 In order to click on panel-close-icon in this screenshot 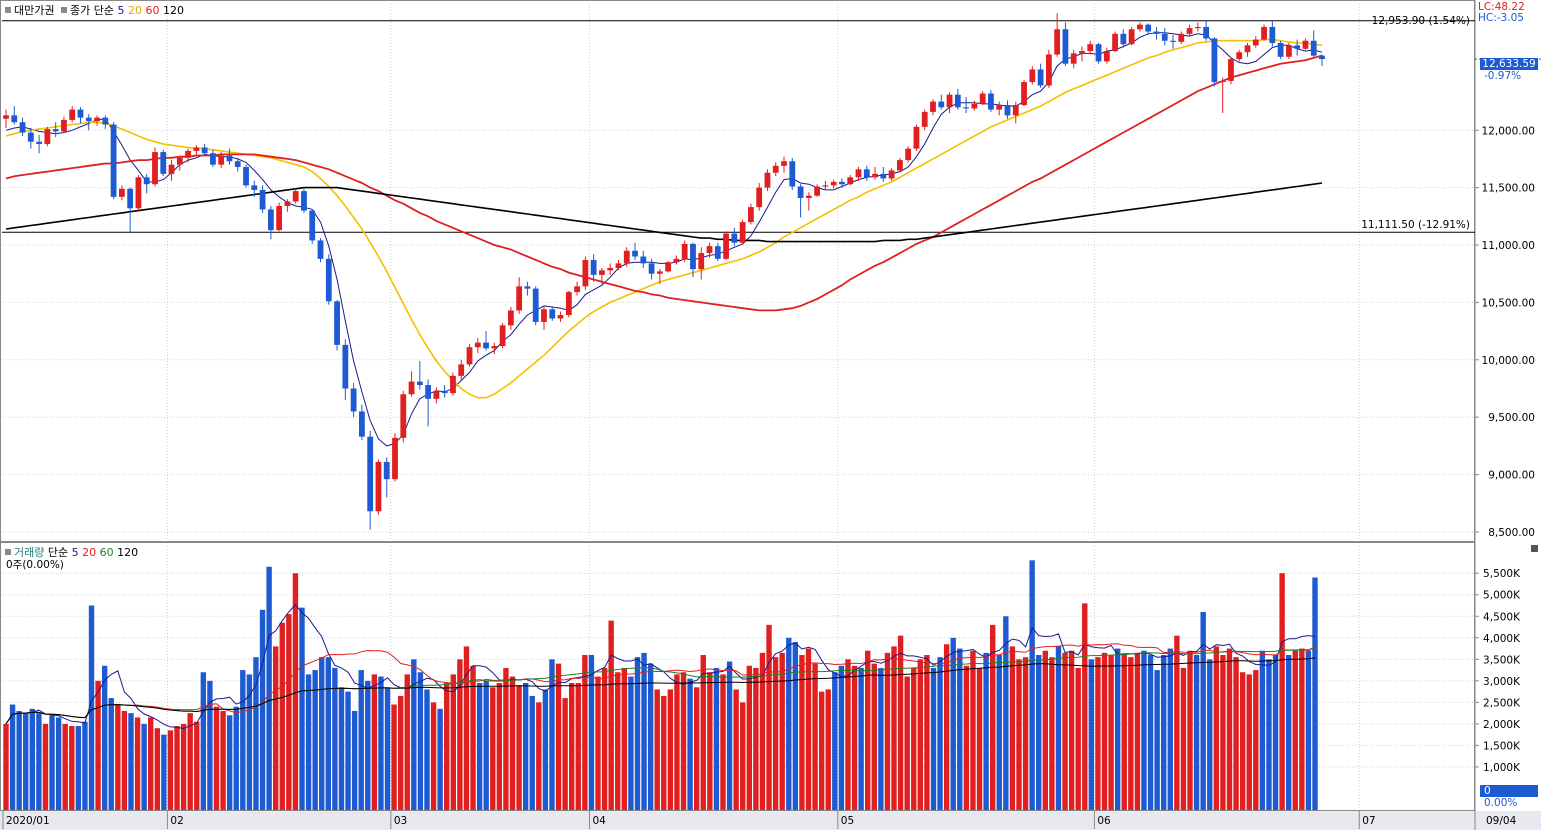, I will do `click(1534, 548)`.